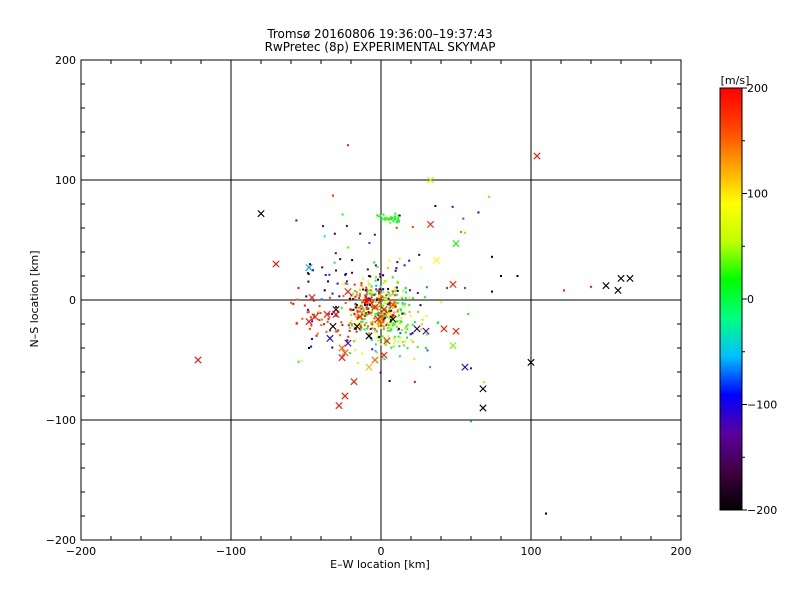  I want to click on colorbar-tick-label: 200, so click(757, 88).